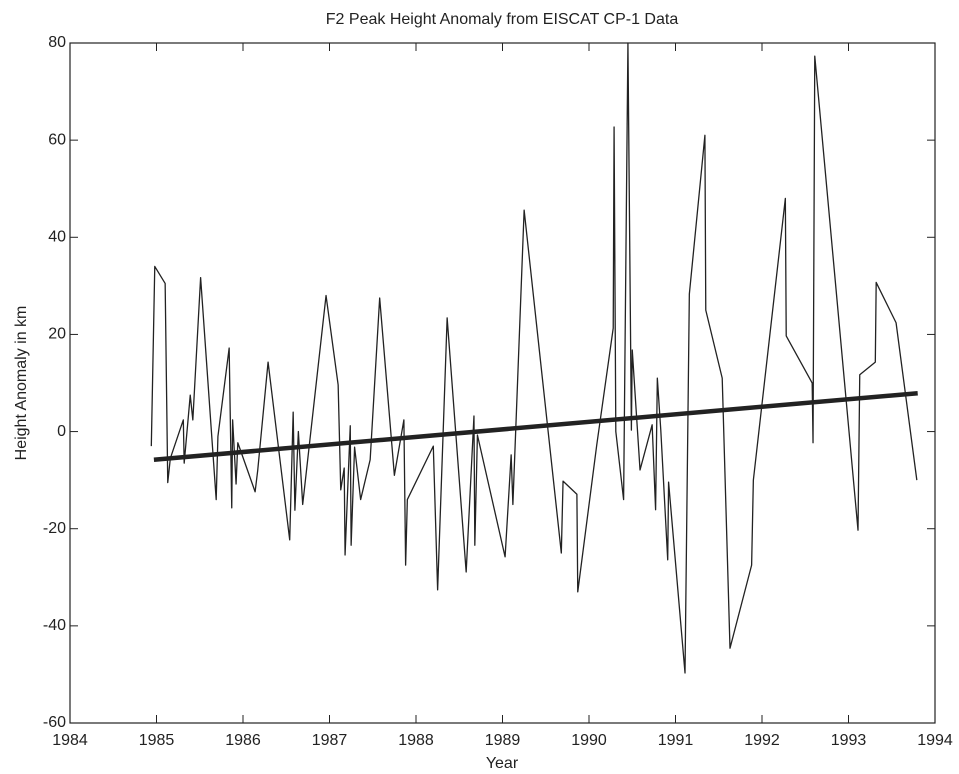 This screenshot has height=774, width=959. Describe the element at coordinates (54, 722) in the screenshot. I see `y-tick-label: -60` at that location.